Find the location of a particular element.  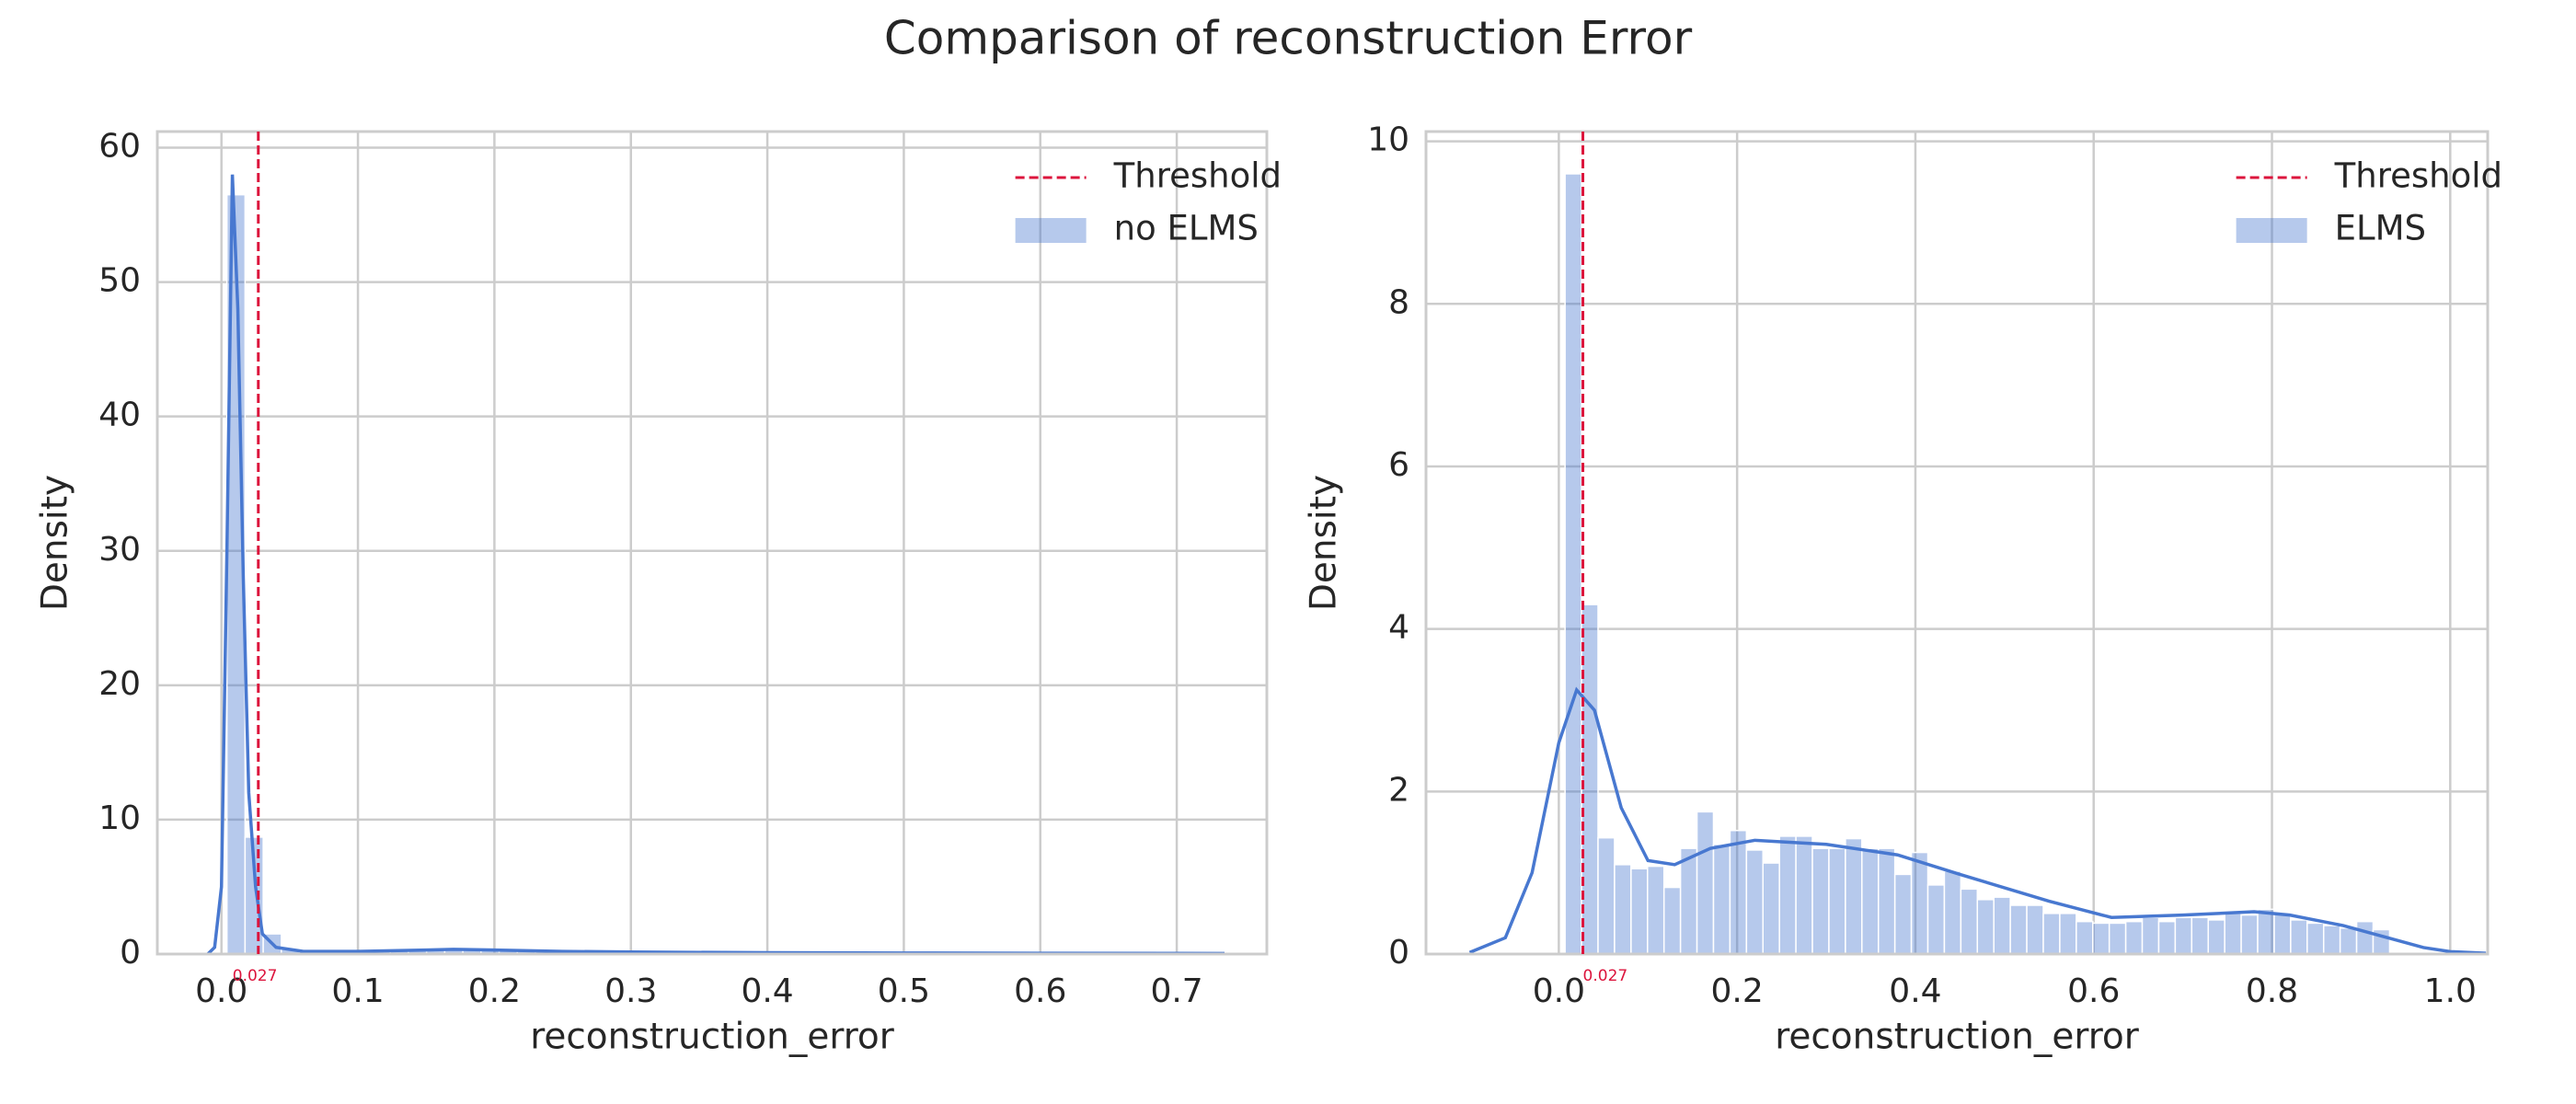

y-tick-label: 4 is located at coordinates (1398, 628).